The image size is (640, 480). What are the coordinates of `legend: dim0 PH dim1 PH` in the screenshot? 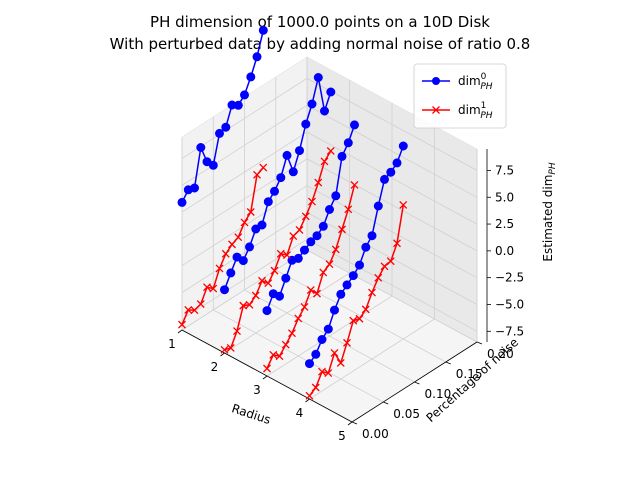 It's located at (460, 96).